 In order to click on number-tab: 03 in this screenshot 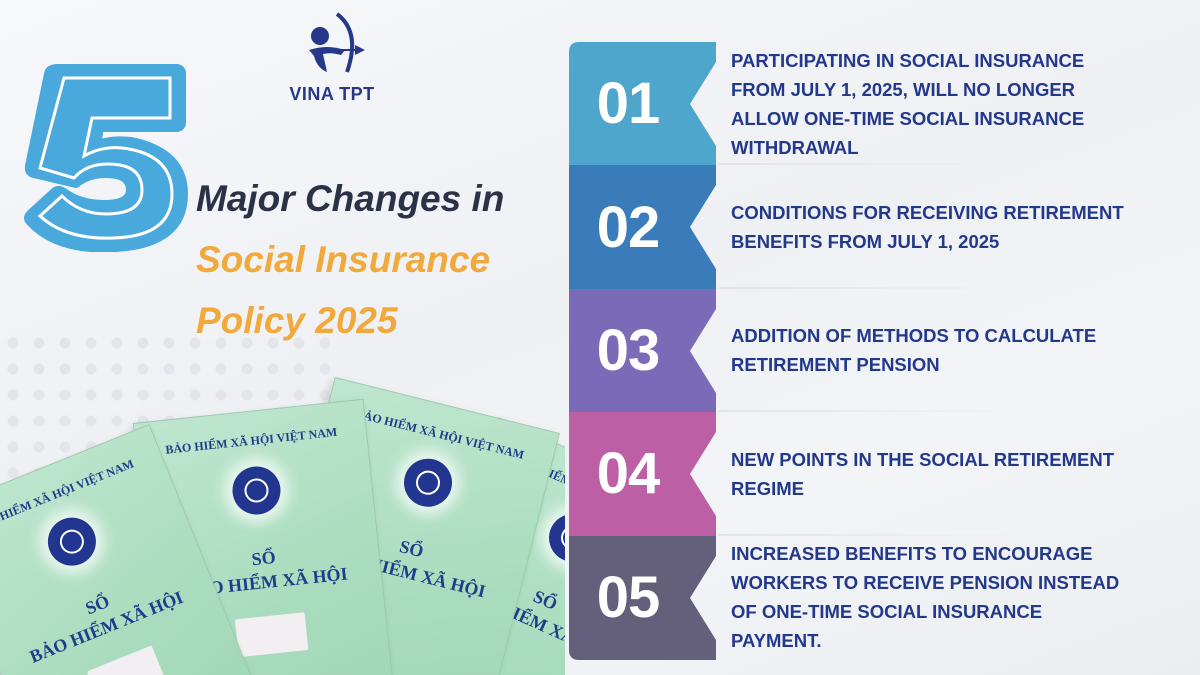, I will do `click(642, 350)`.